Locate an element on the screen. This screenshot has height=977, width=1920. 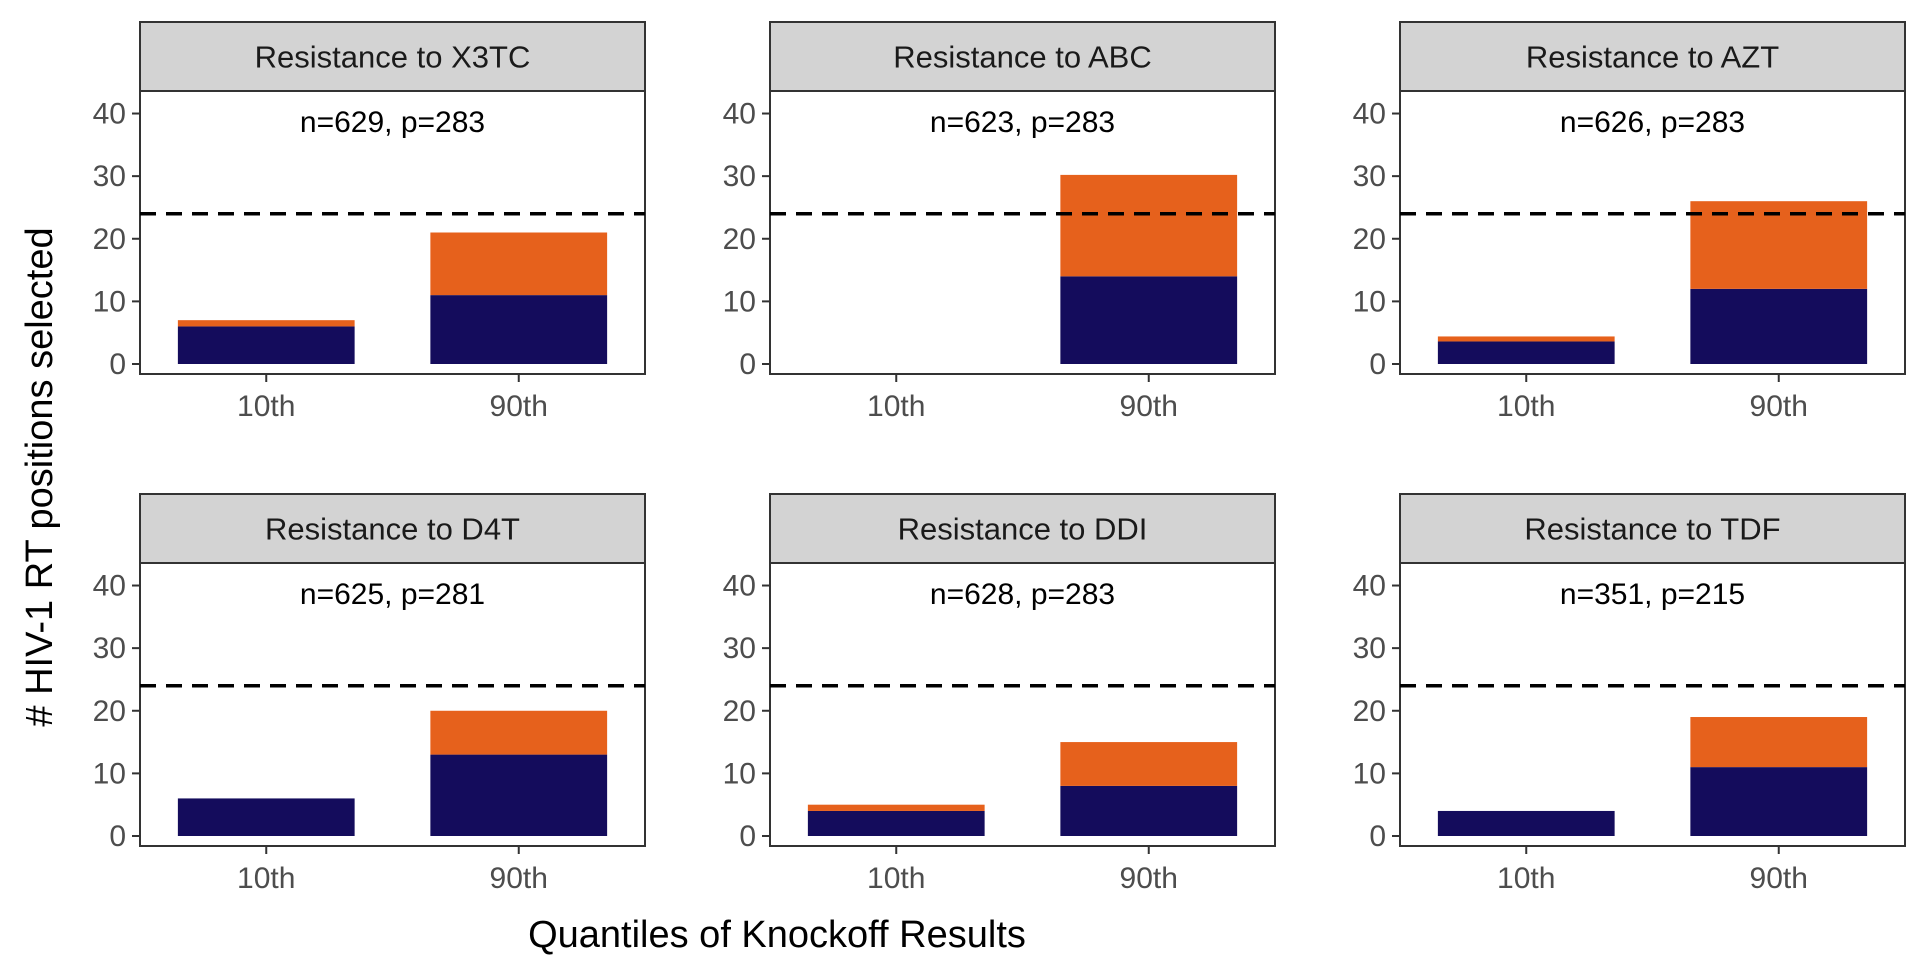
facet-title: Resistance to DDI is located at coordinates (1023, 529).